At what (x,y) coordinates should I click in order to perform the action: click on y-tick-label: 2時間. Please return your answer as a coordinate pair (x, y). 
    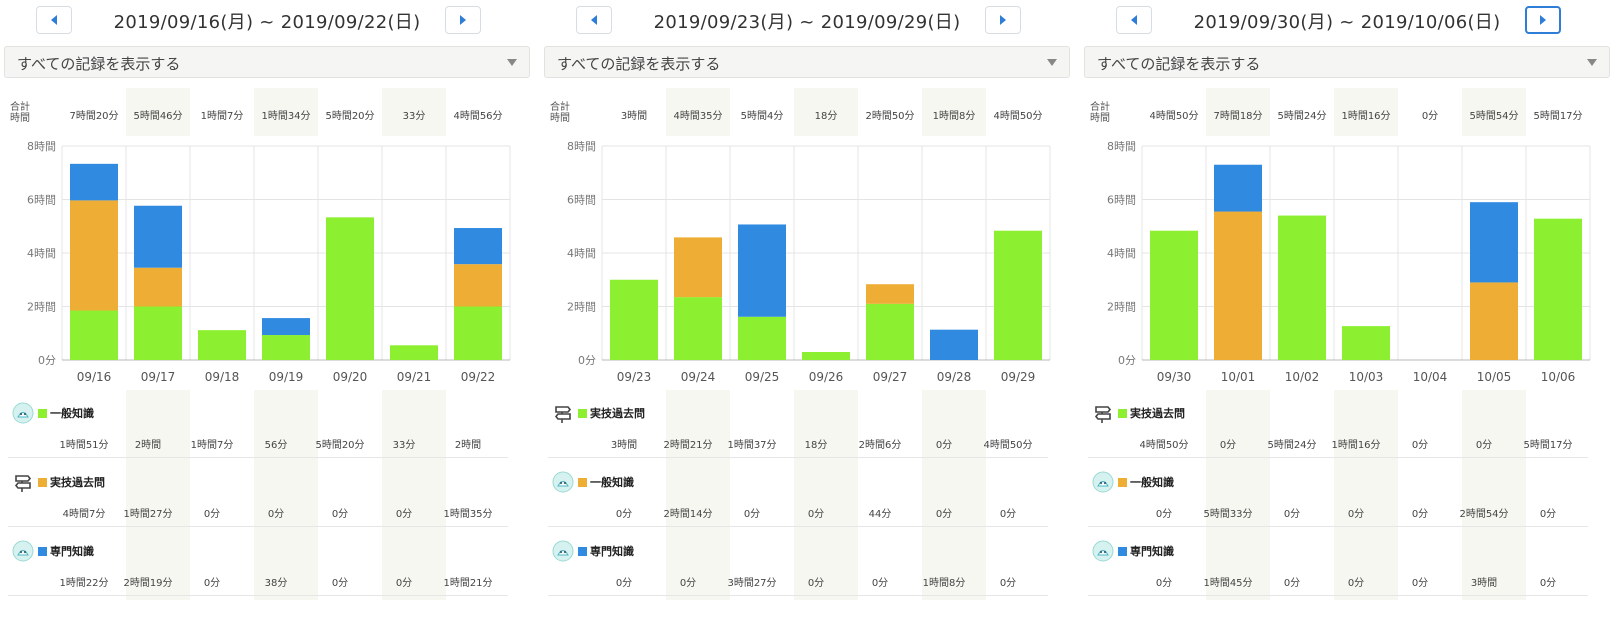
    Looking at the image, I should click on (1121, 307).